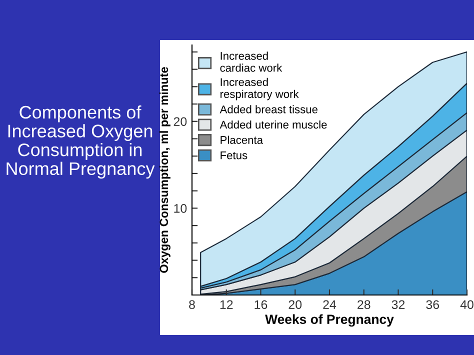  What do you see at coordinates (398, 305) in the screenshot?
I see `x-tick-label: 32` at bounding box center [398, 305].